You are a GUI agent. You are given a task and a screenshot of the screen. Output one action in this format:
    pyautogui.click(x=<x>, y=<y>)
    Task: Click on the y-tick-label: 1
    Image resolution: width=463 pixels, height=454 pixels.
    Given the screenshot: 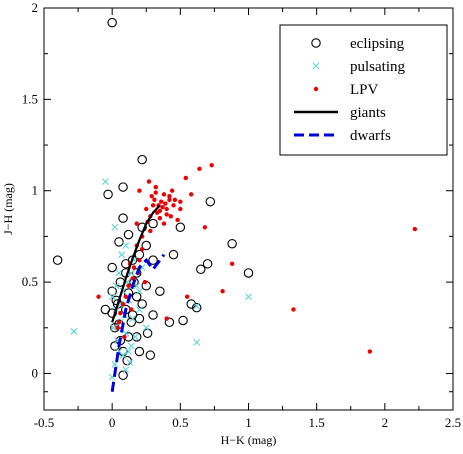 What is the action you would take?
    pyautogui.click(x=35, y=190)
    